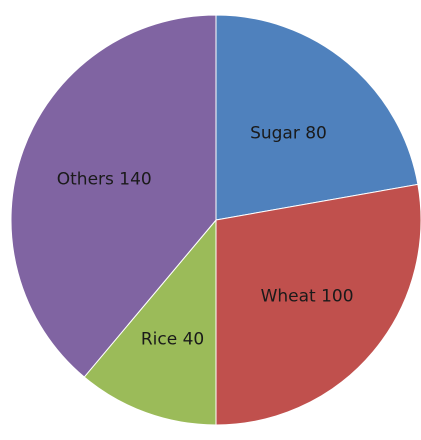 The width and height of the screenshot is (421, 440). Describe the element at coordinates (307, 296) in the screenshot. I see `pie-label-wheat: Wheat 100` at that location.